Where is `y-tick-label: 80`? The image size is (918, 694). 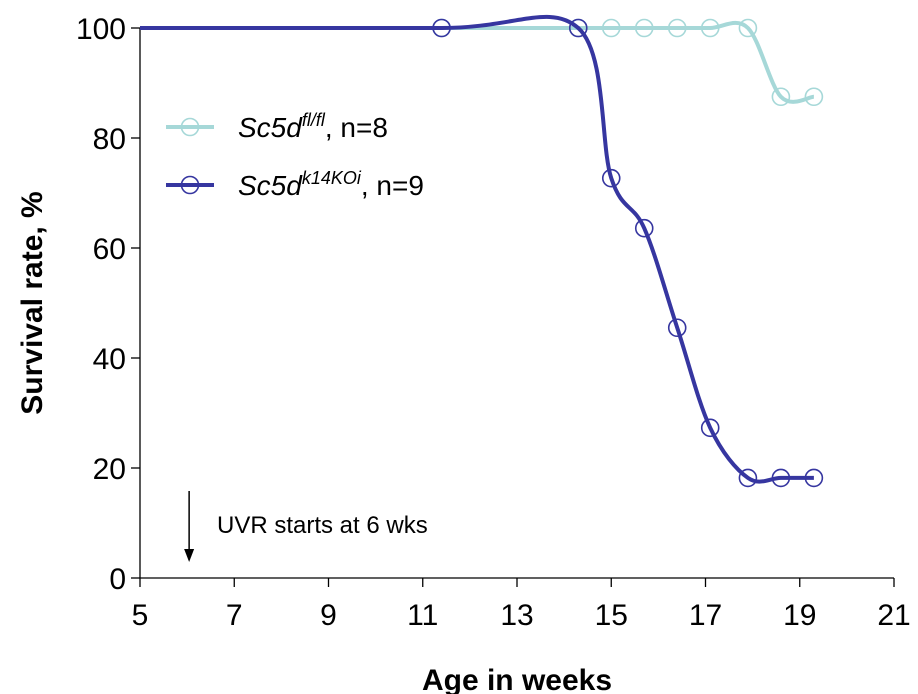
y-tick-label: 80 is located at coordinates (109, 139).